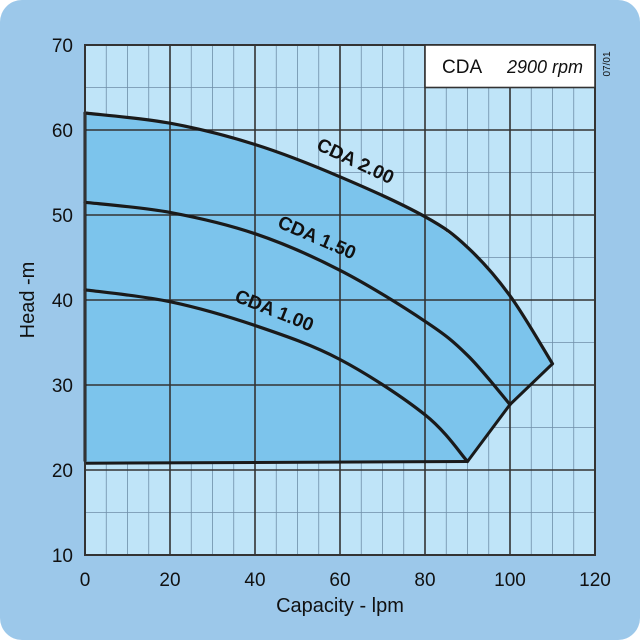 This screenshot has height=640, width=640. Describe the element at coordinates (607, 63) in the screenshot. I see `revision-code: 07/01` at that location.